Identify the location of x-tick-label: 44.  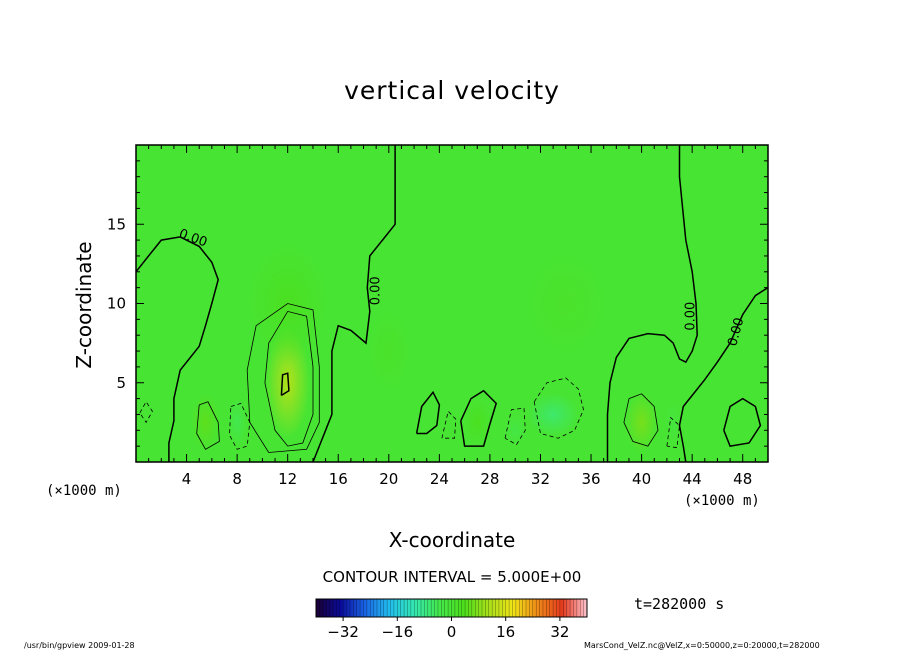
(692, 479).